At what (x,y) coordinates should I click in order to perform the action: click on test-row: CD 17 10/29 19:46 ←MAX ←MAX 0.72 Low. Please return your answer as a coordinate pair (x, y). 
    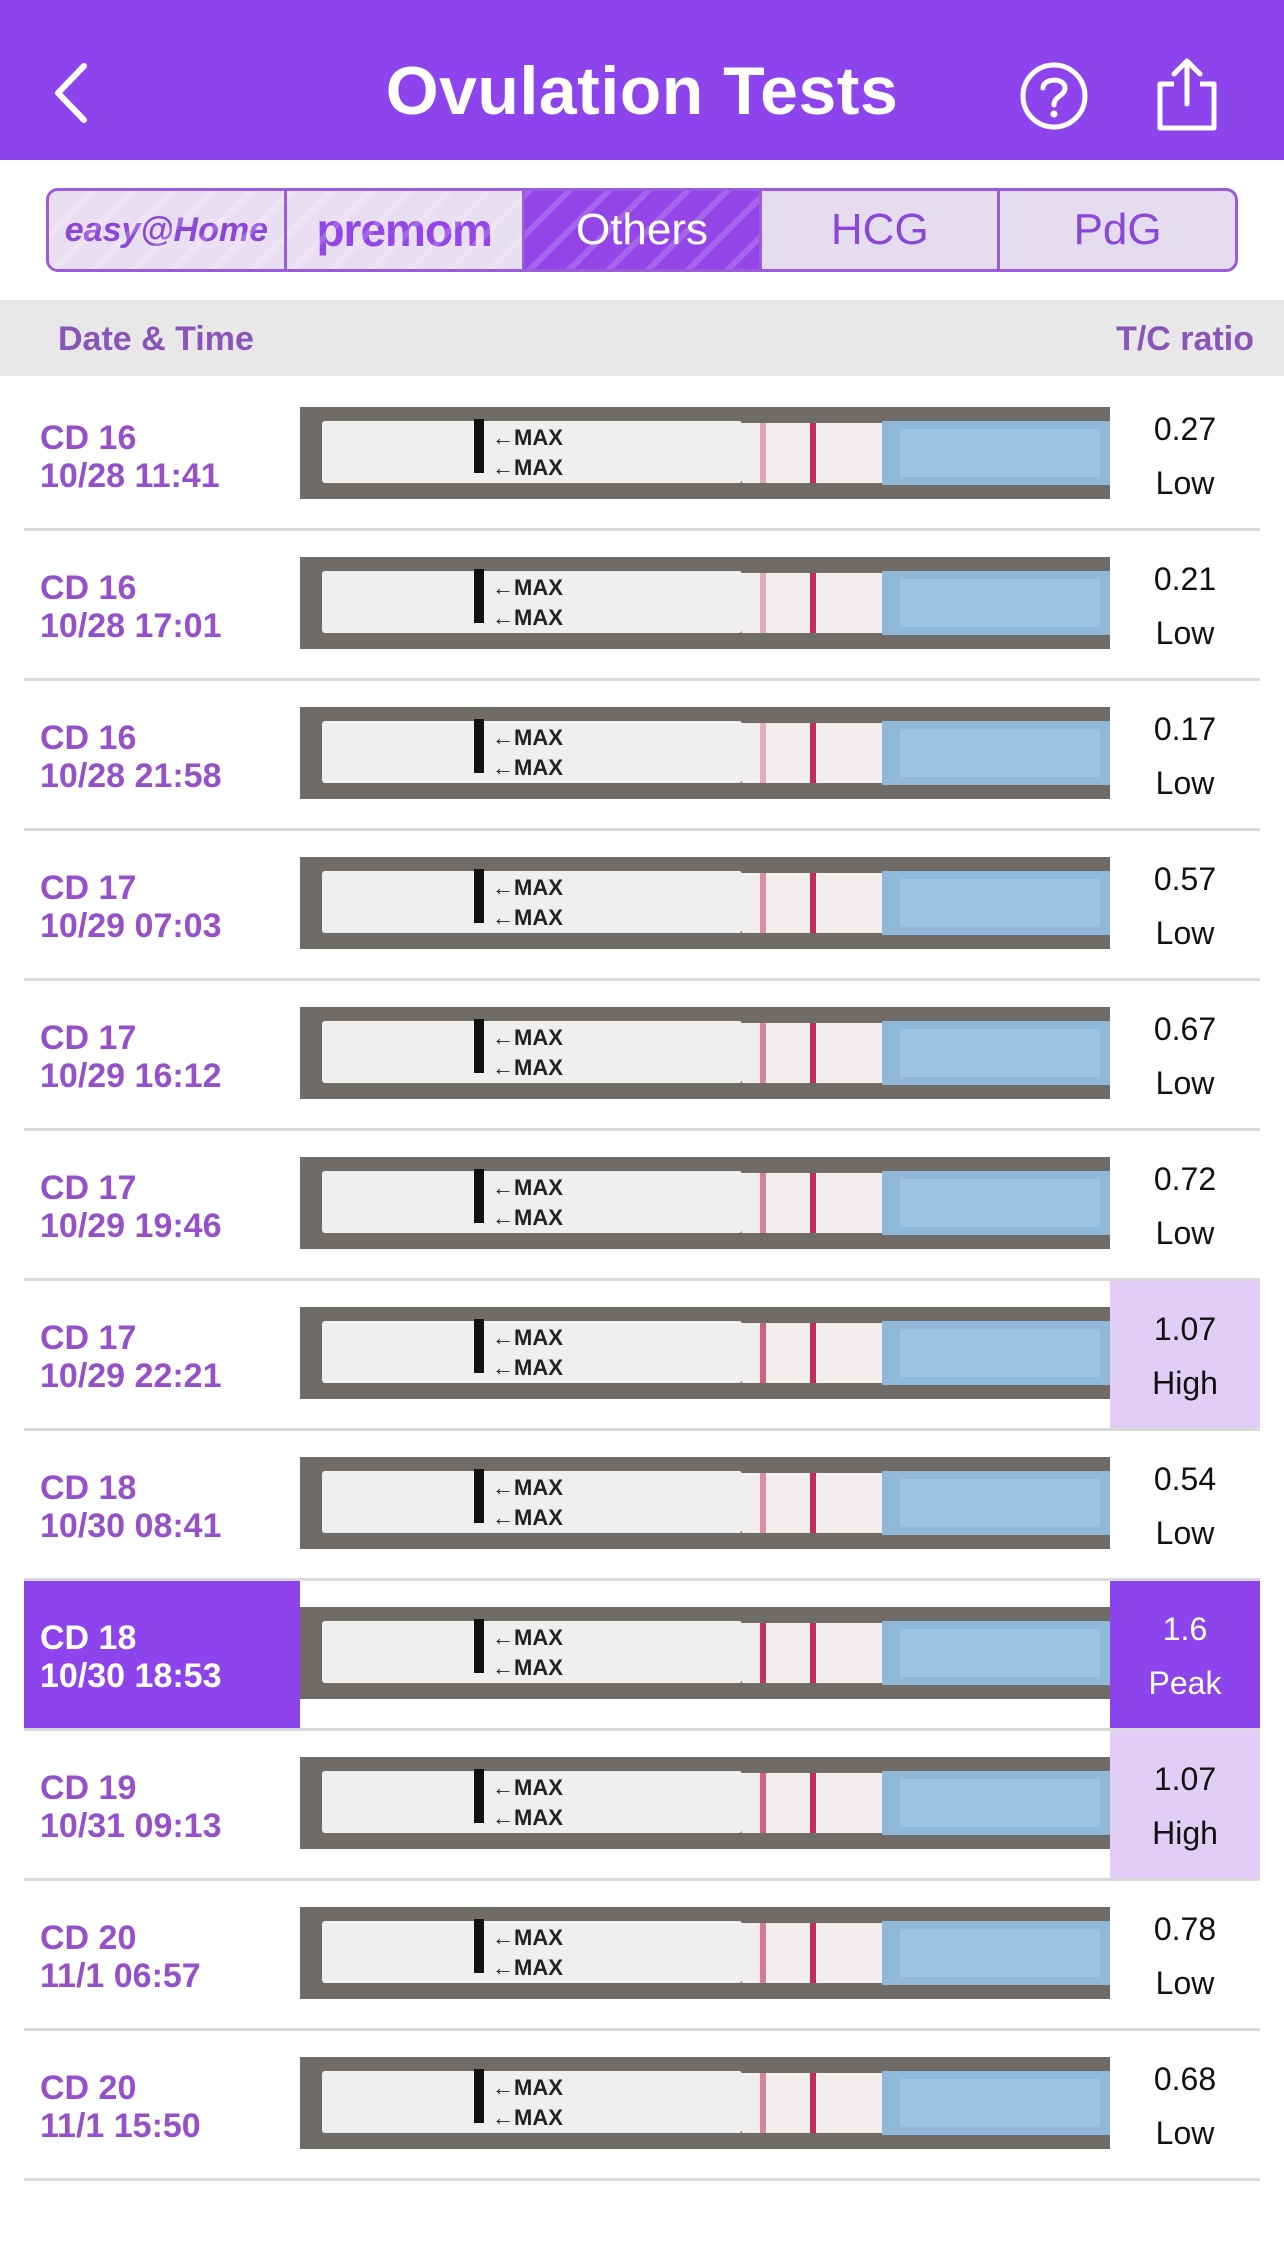
    Looking at the image, I should click on (642, 1206).